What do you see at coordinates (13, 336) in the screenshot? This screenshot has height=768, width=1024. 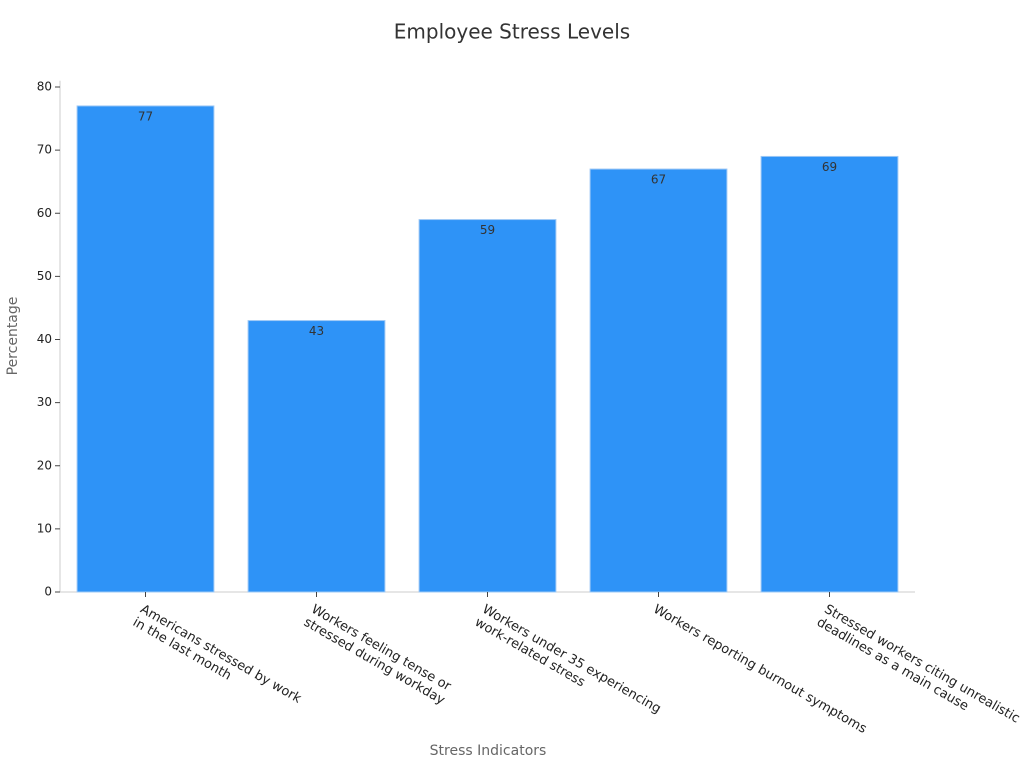 I see `y-axis-title: Percentage` at bounding box center [13, 336].